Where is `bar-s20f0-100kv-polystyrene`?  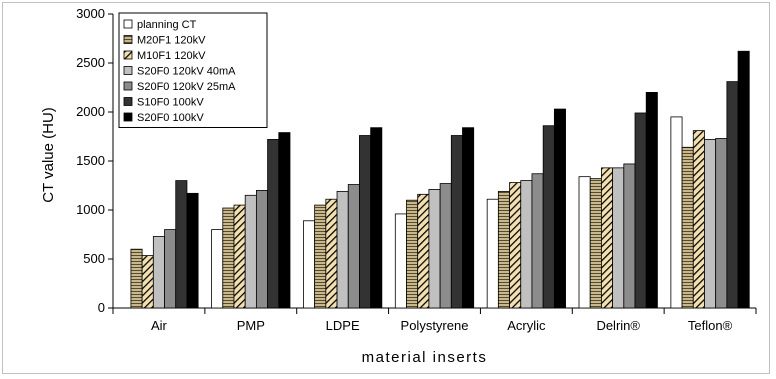 bar-s20f0-100kv-polystyrene is located at coordinates (468, 218).